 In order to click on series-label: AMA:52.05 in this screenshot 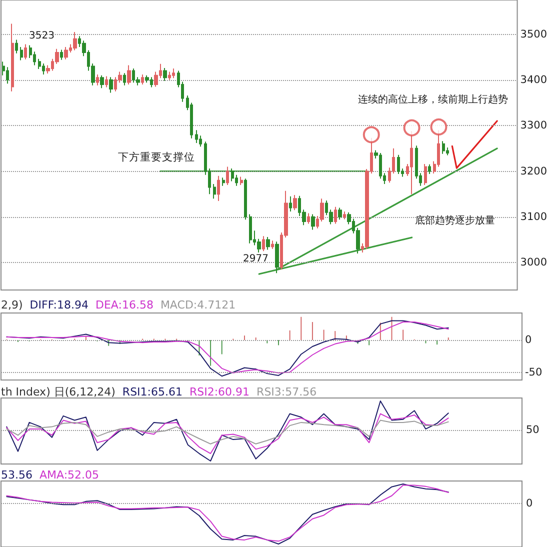, I will do `click(69, 475)`.